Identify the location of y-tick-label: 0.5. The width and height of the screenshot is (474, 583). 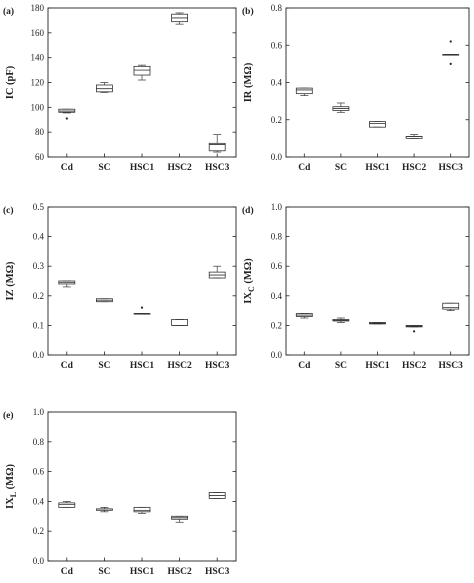
(39, 207).